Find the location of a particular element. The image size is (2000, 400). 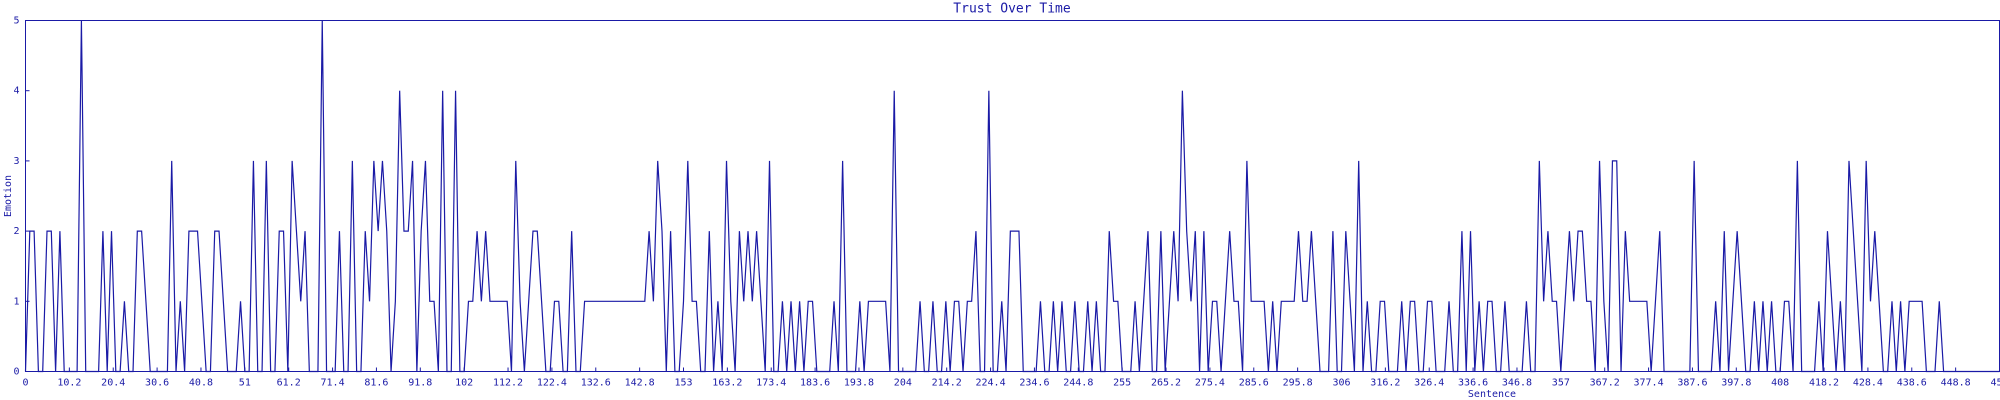

x-tick-label: 142.8 is located at coordinates (640, 383).